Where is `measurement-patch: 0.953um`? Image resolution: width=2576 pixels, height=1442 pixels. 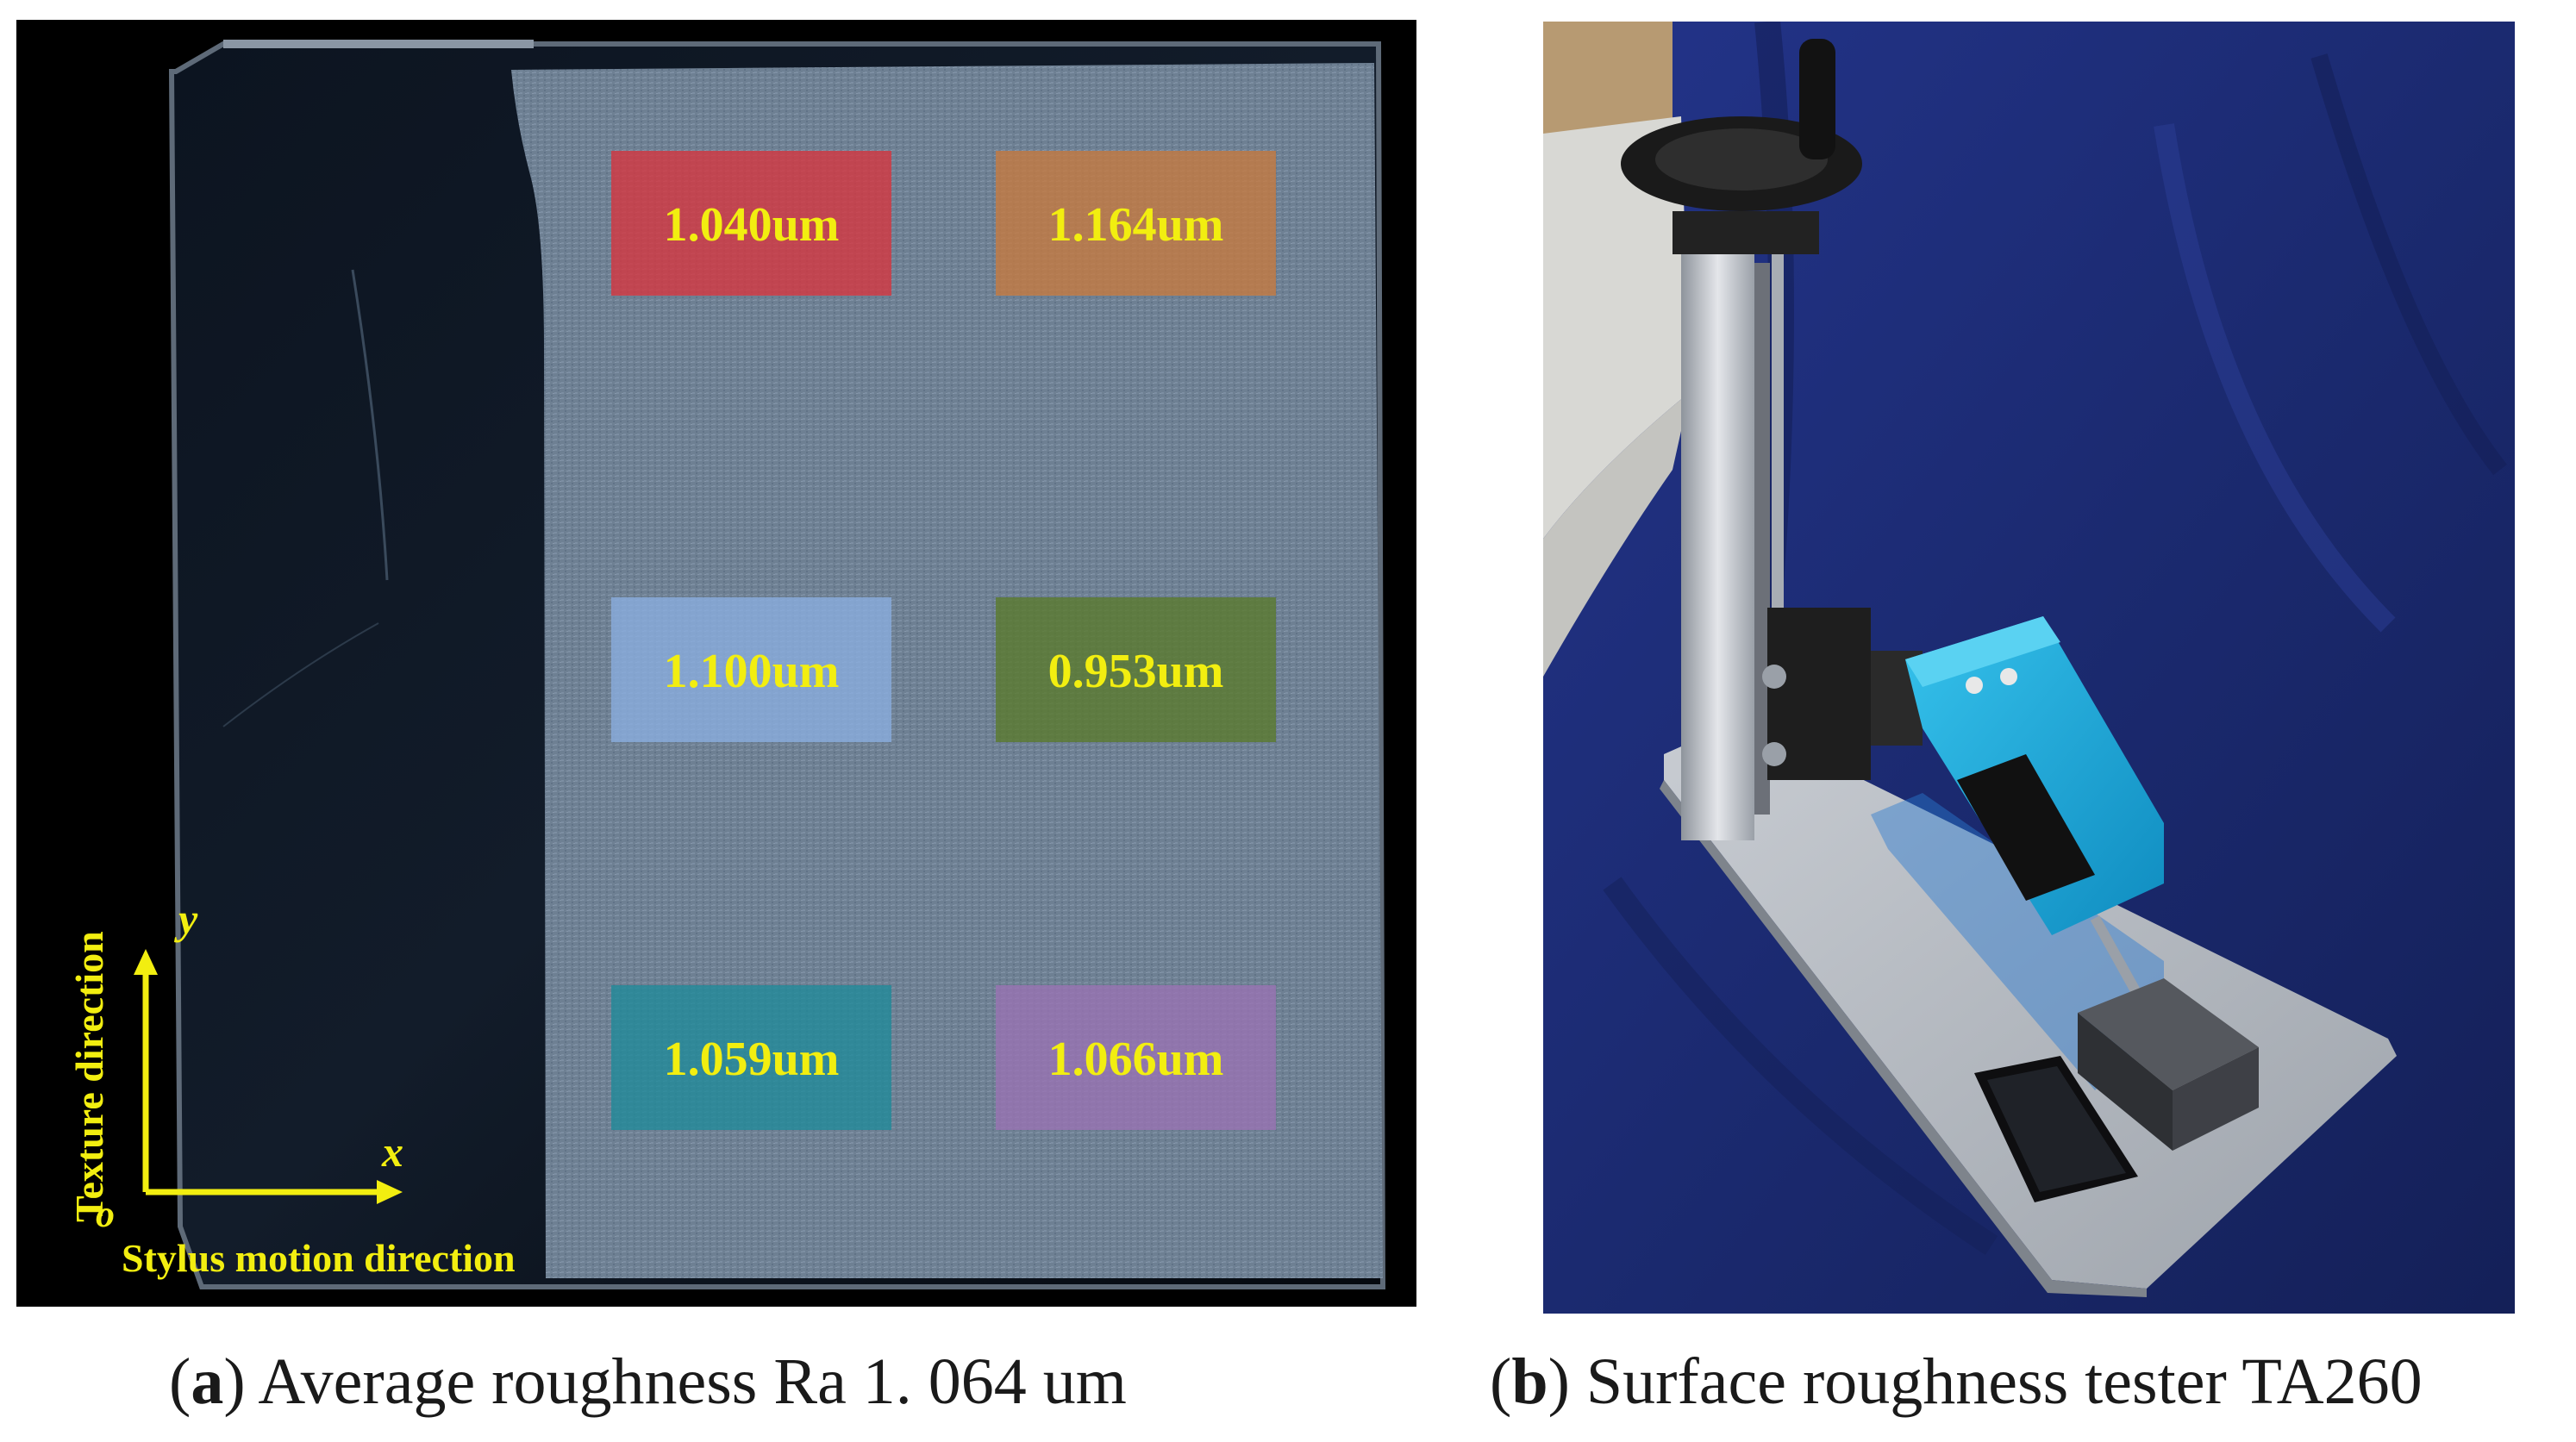
measurement-patch: 0.953um is located at coordinates (1136, 669).